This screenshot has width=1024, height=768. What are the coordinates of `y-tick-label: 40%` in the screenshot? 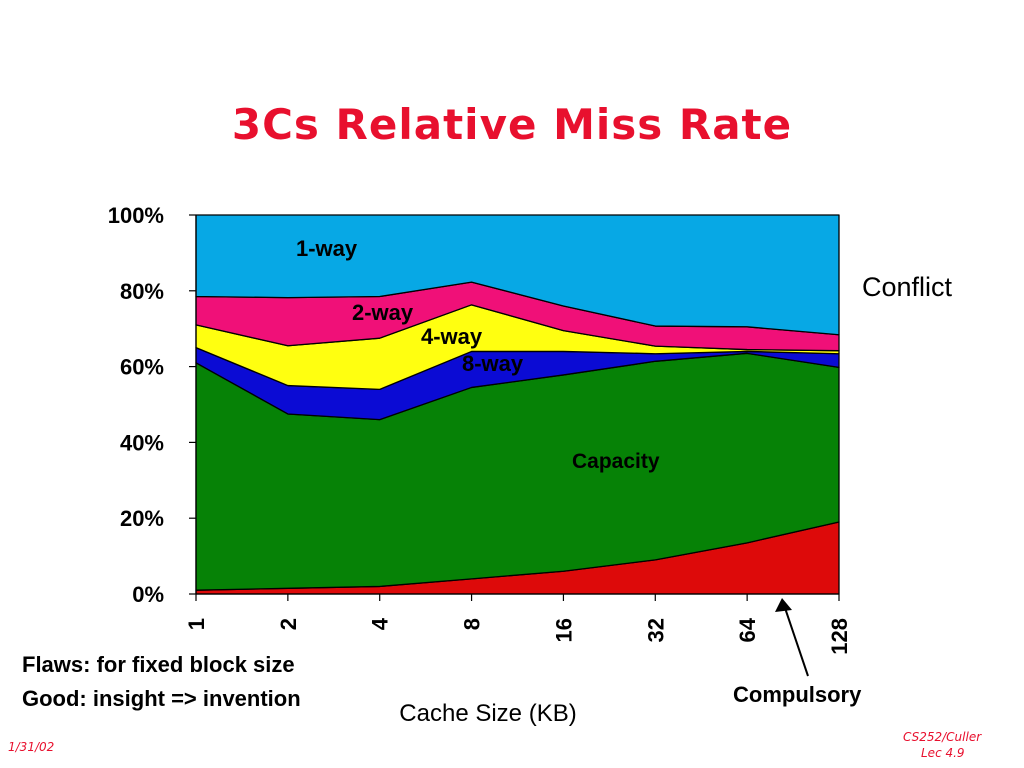 It's located at (142, 442).